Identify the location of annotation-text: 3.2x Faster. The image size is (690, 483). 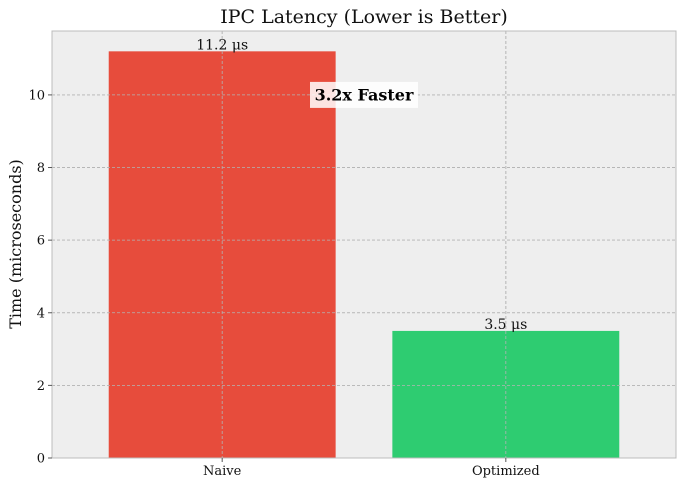
(364, 94).